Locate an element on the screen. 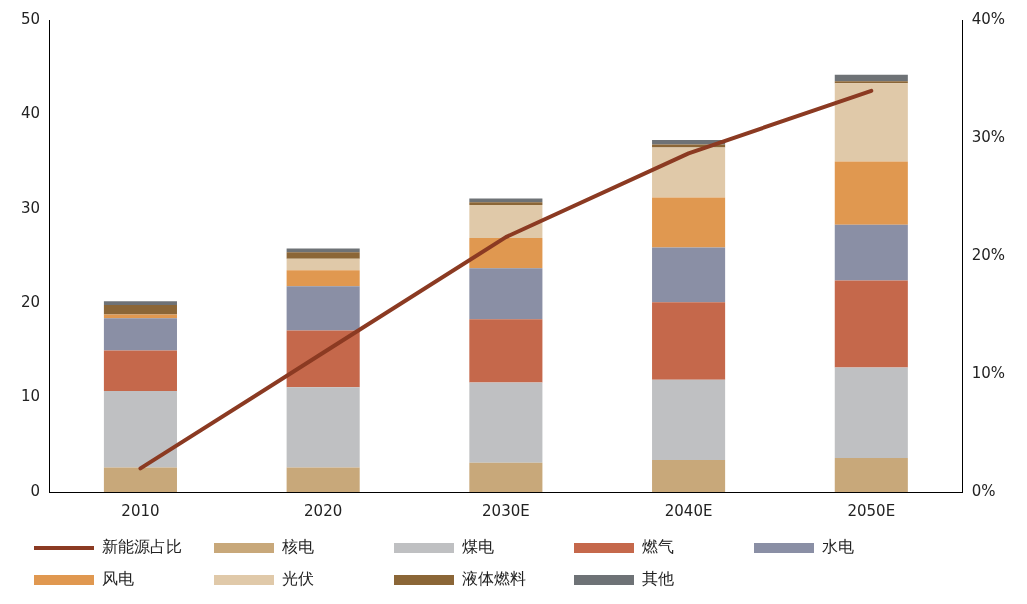 The height and width of the screenshot is (604, 1027). x-tick-label: 2010 is located at coordinates (140, 510).